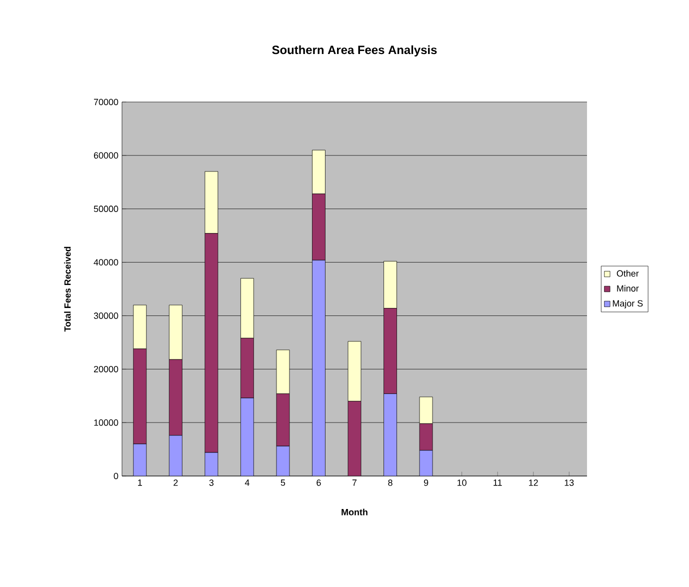  I want to click on y-tick-label: 40000, so click(106, 262).